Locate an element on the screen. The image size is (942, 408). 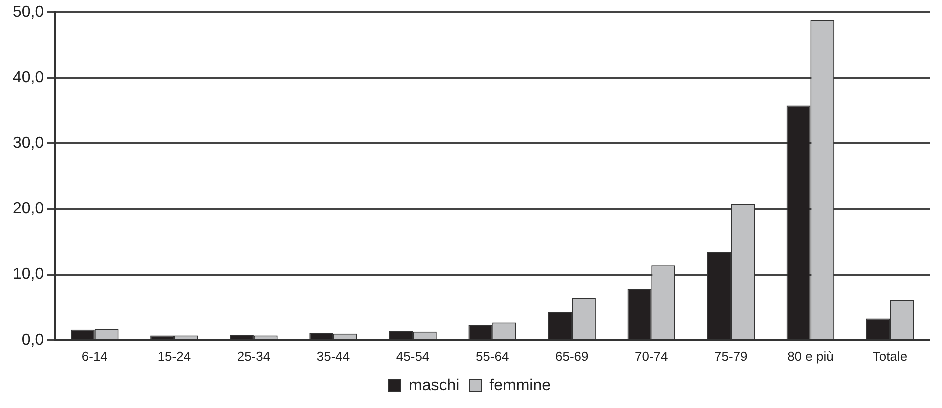
x-tick-label: 35-44 is located at coordinates (333, 356).